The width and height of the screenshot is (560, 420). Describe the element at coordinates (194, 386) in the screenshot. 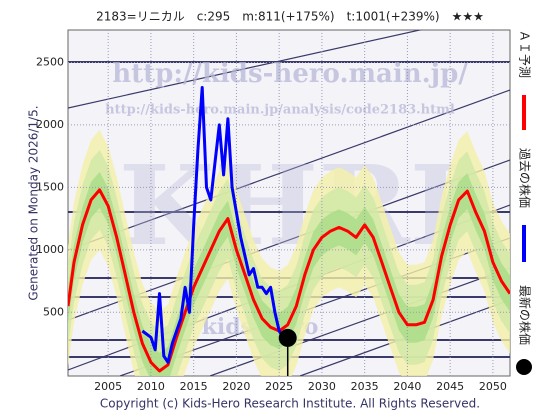

I see `x-tick-label: 2015` at that location.